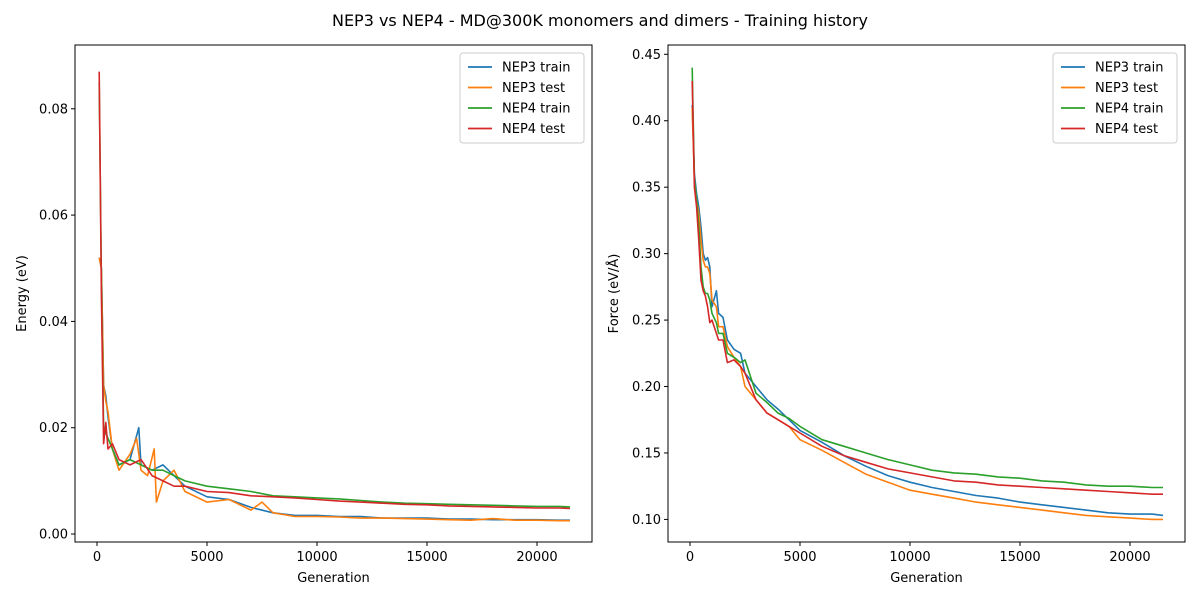 The width and height of the screenshot is (1200, 600). What do you see at coordinates (646, 520) in the screenshot?
I see `y-tick-label: 0.10` at bounding box center [646, 520].